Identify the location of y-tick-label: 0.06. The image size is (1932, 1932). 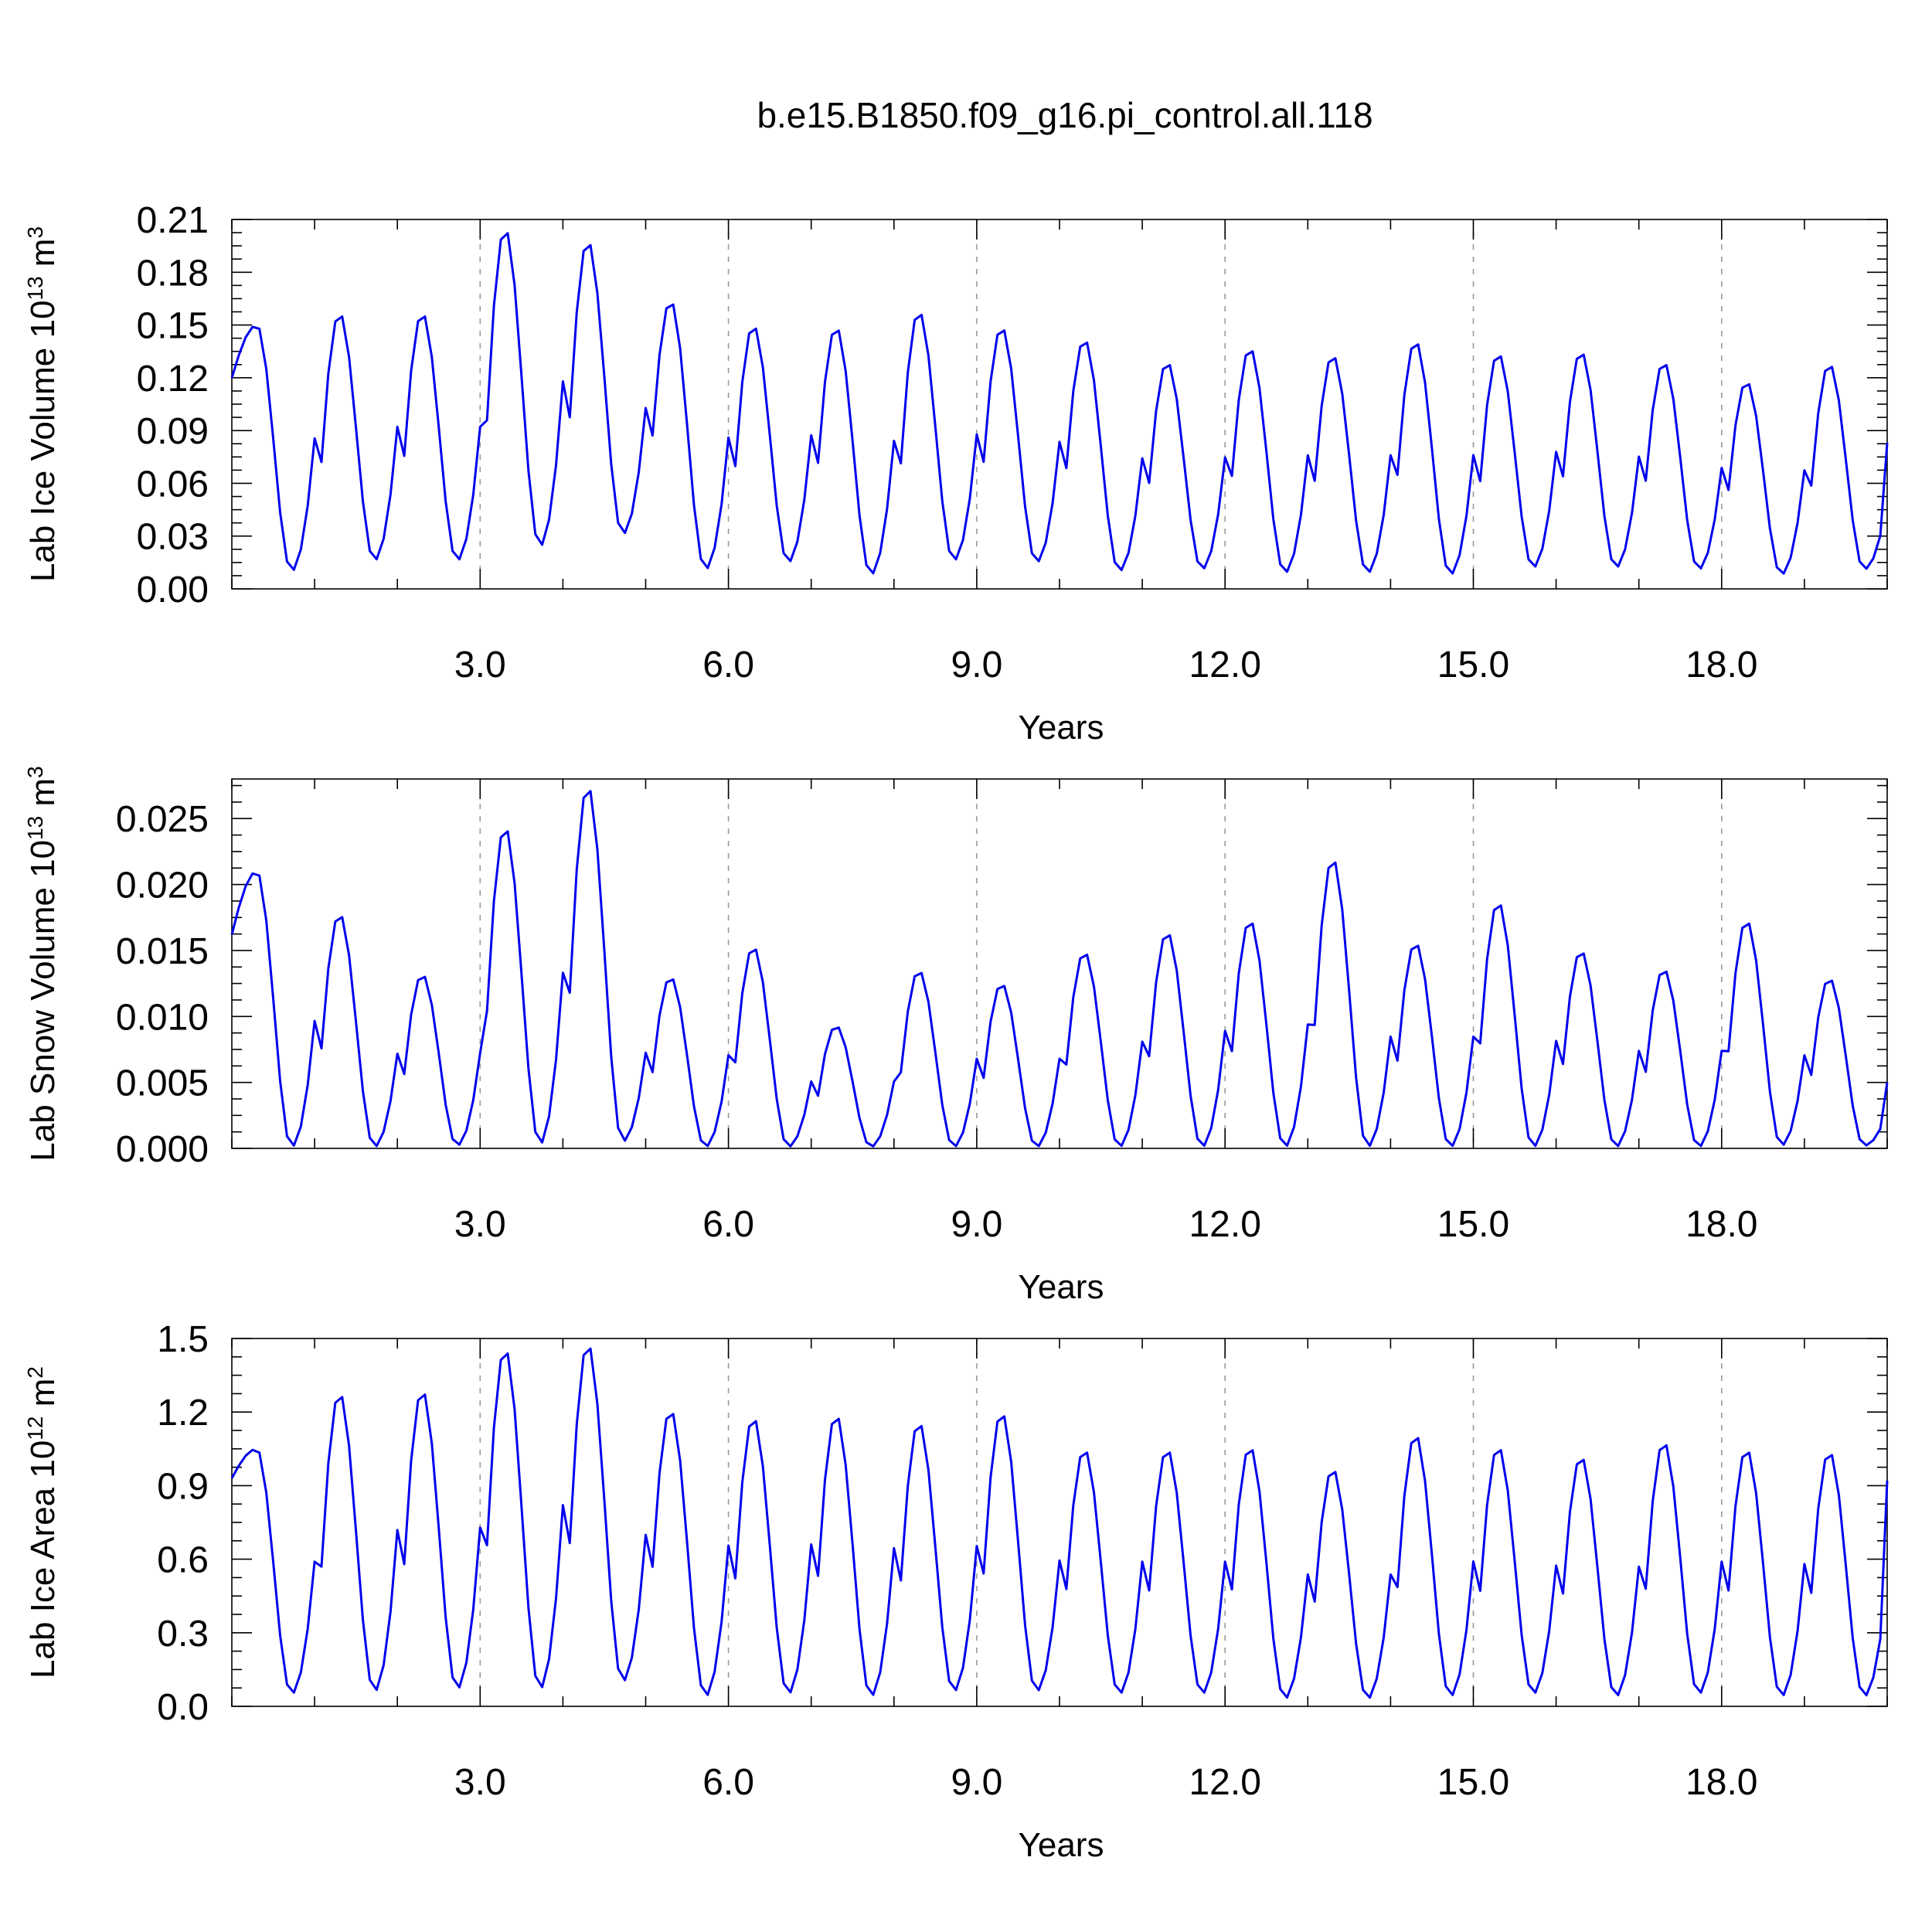
(173, 485).